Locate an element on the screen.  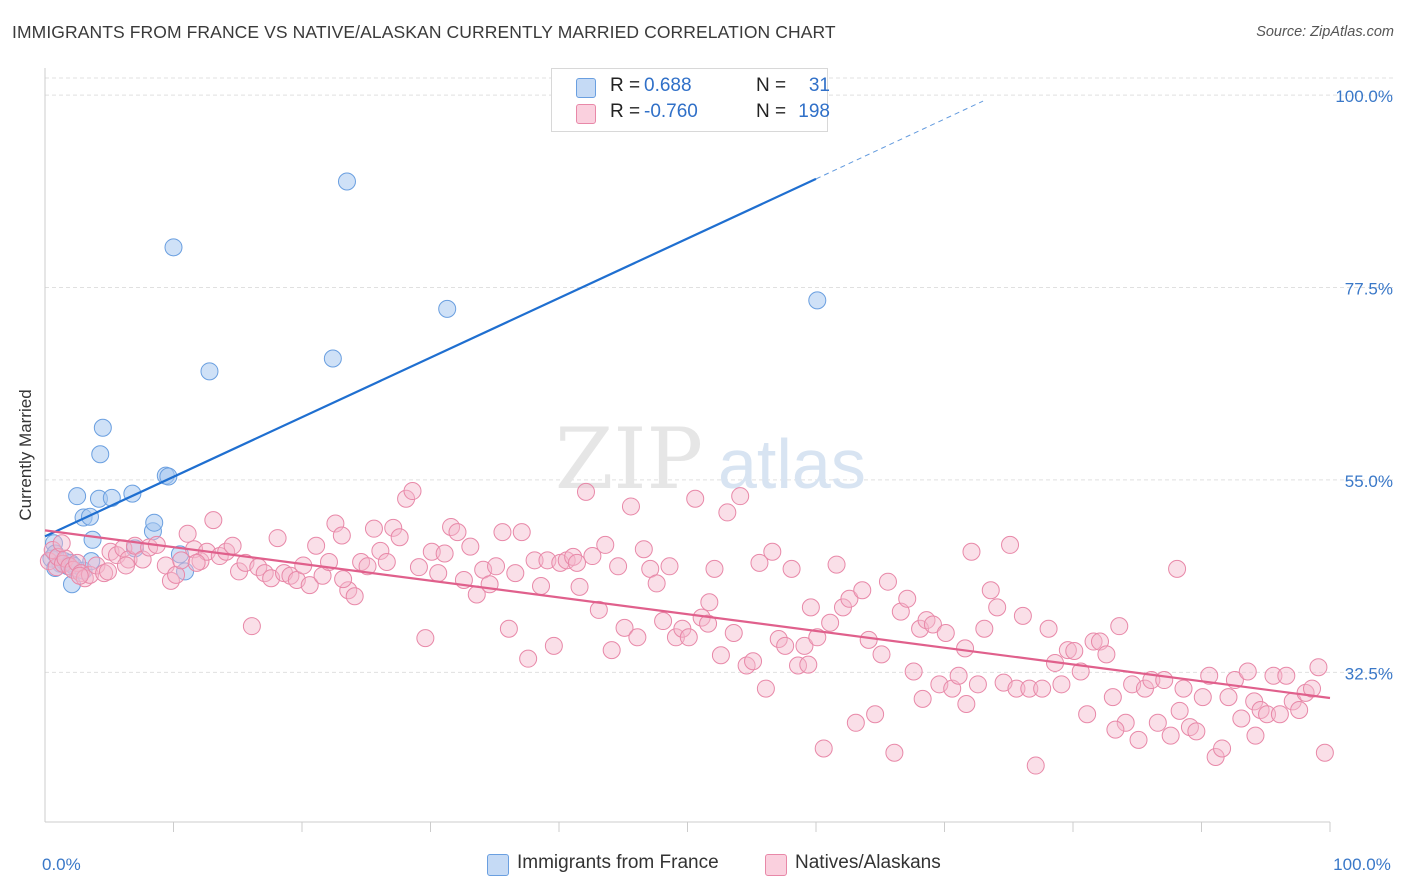
y-tick-label: 77.5% is located at coordinates (1369, 289).